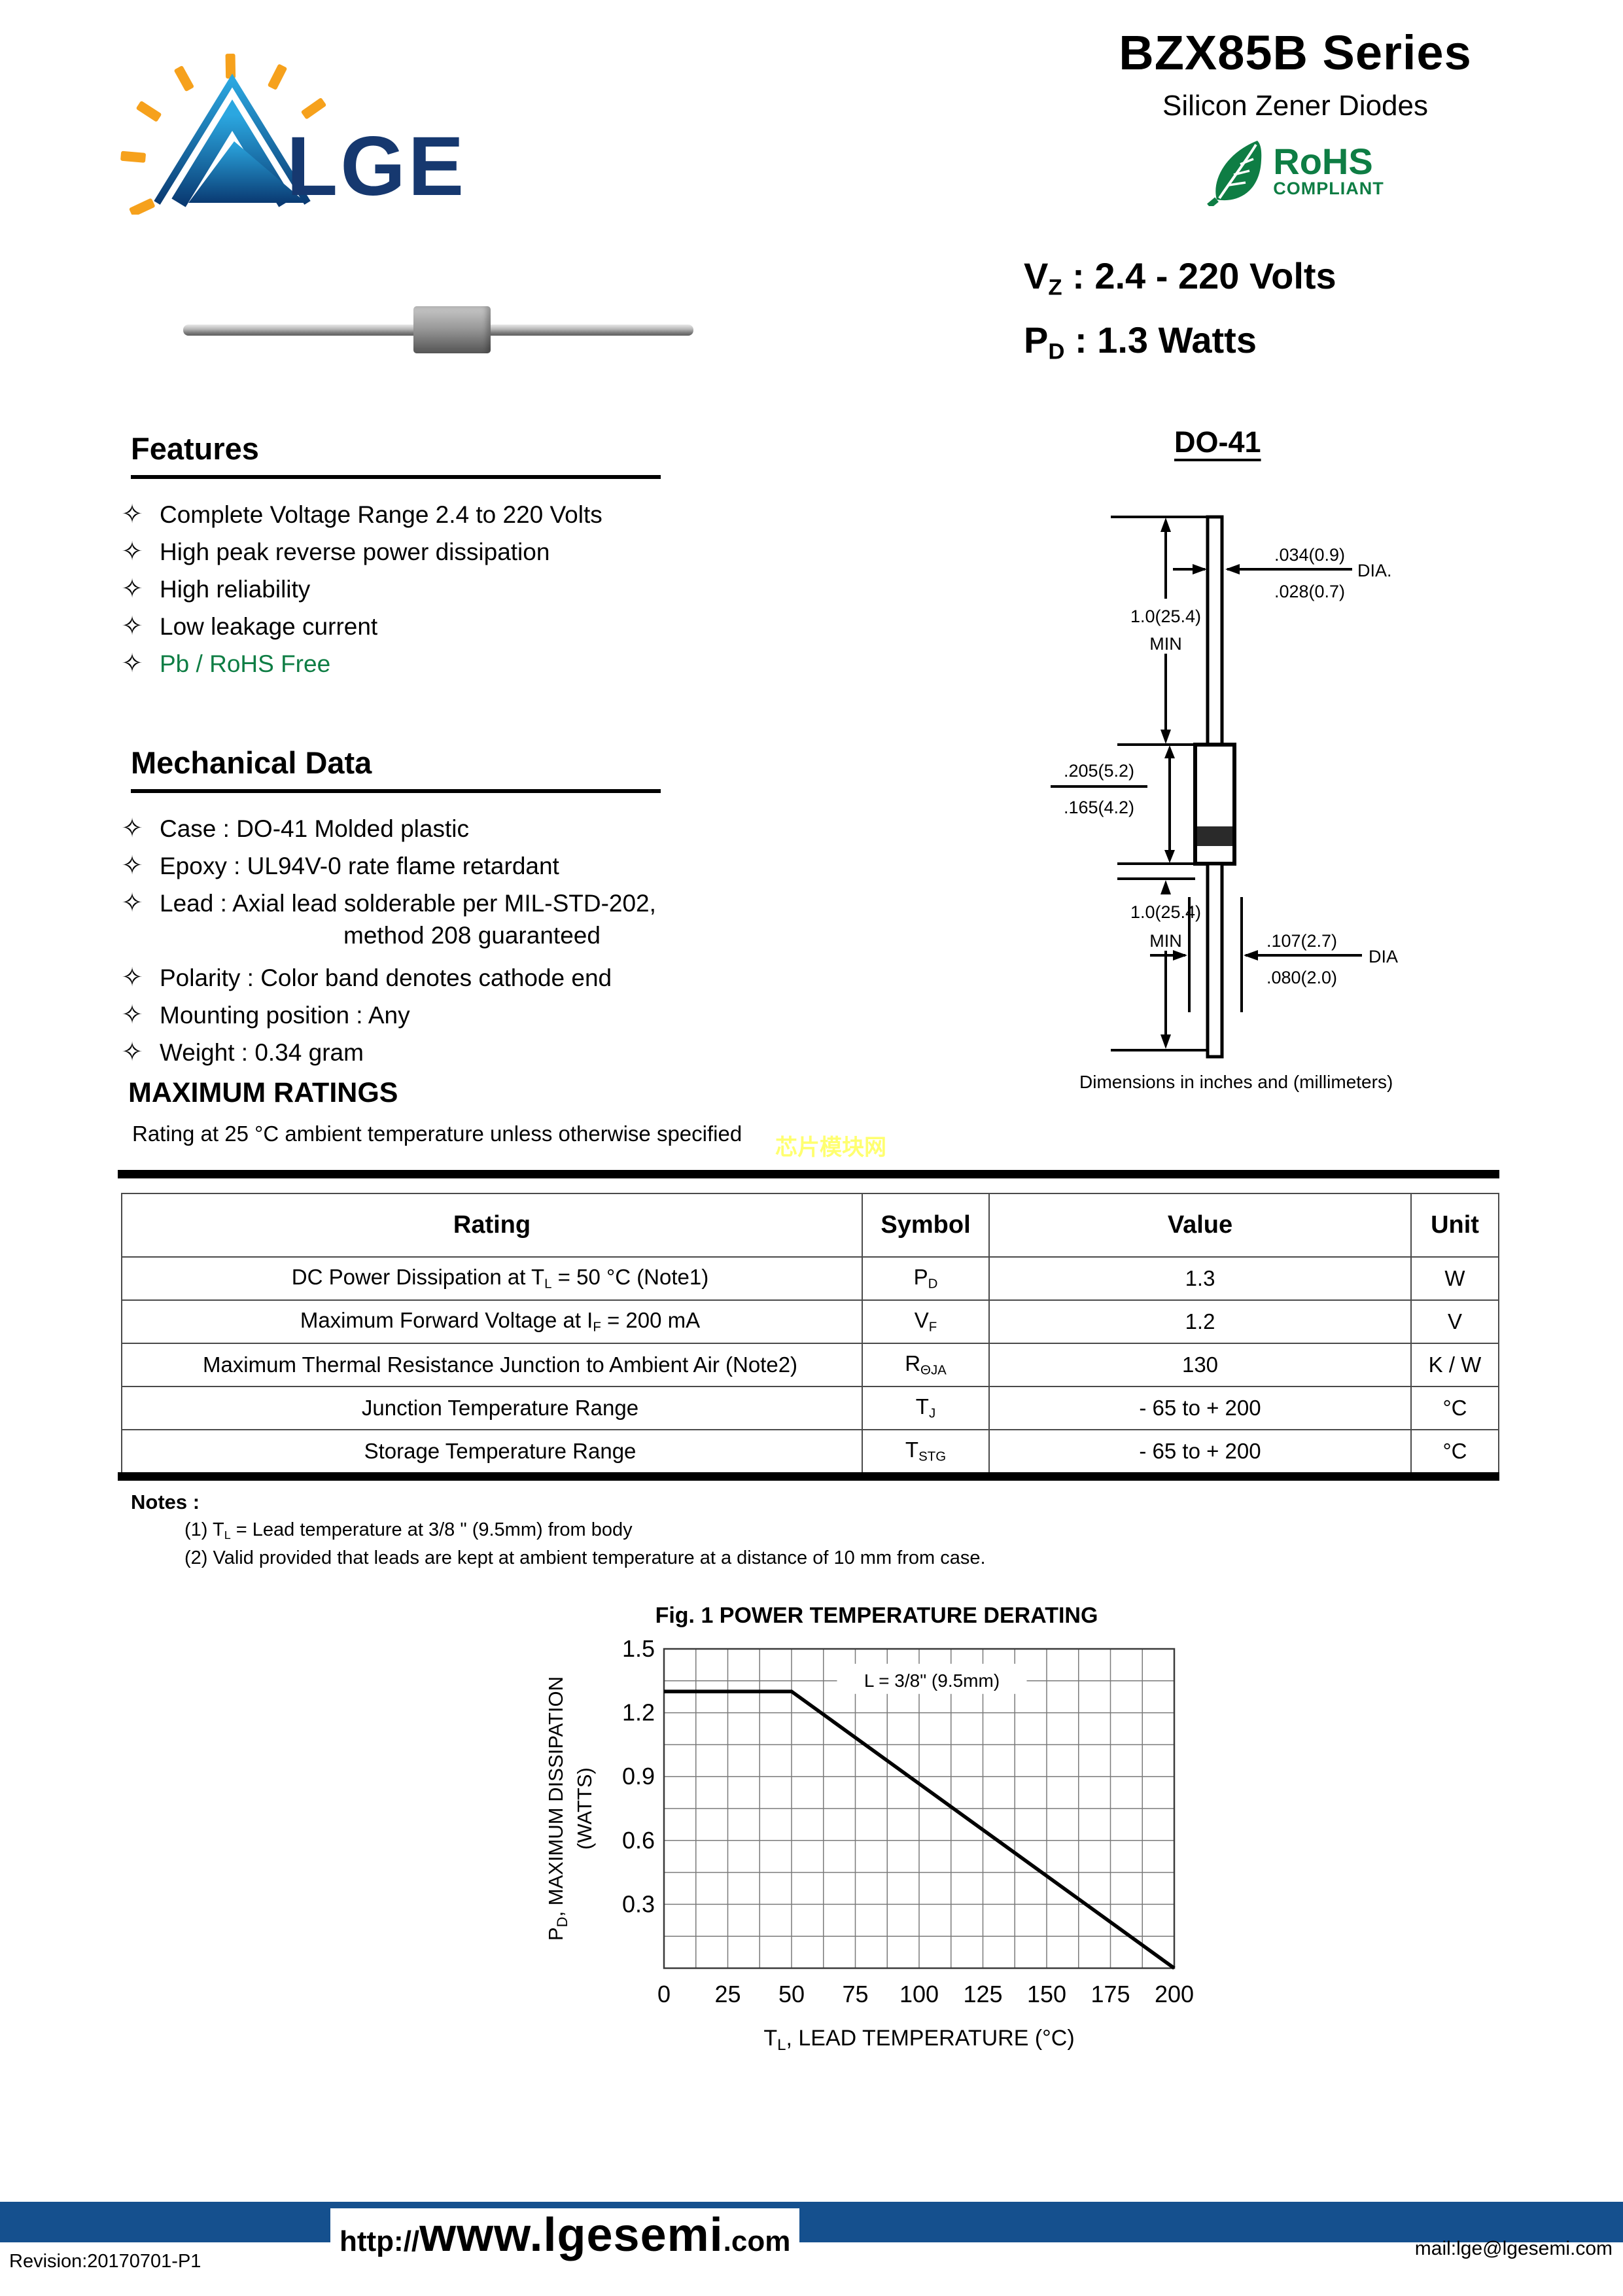 Image resolution: width=1623 pixels, height=2296 pixels. I want to click on dim-body-dia-lo: .080(2.0), so click(1301, 978).